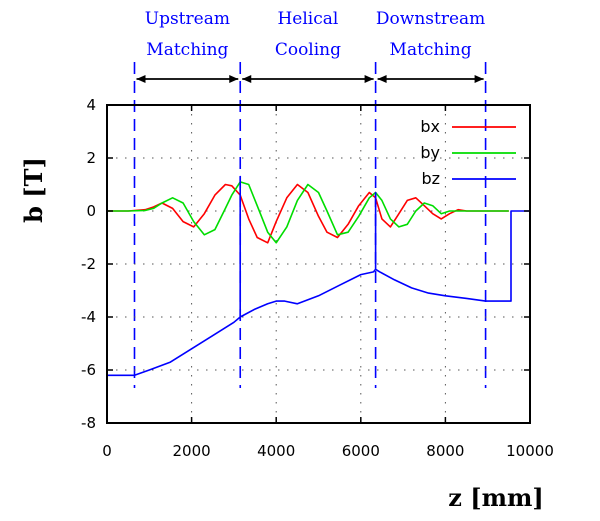 The height and width of the screenshot is (521, 600). Describe the element at coordinates (430, 19) in the screenshot. I see `region-label-line1: Downstream` at that location.